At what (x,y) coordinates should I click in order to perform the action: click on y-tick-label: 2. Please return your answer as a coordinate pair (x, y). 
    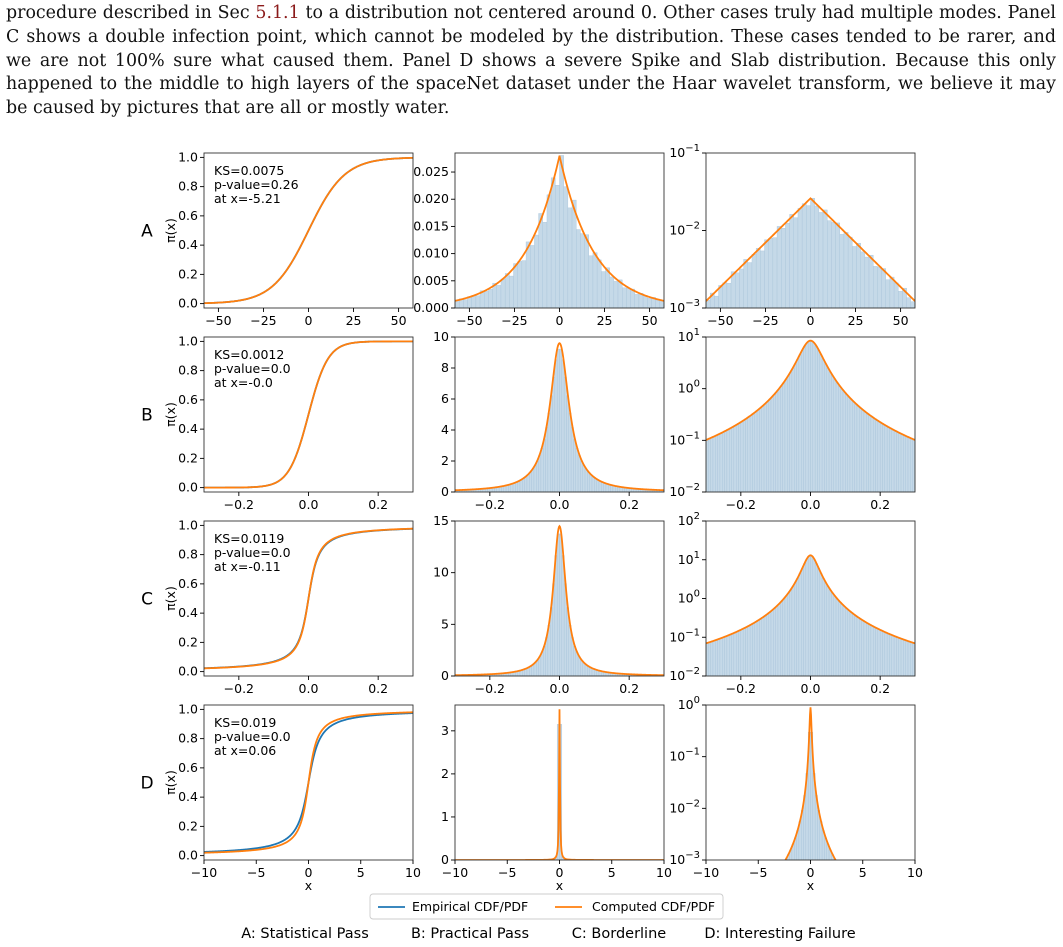
    Looking at the image, I should click on (445, 460).